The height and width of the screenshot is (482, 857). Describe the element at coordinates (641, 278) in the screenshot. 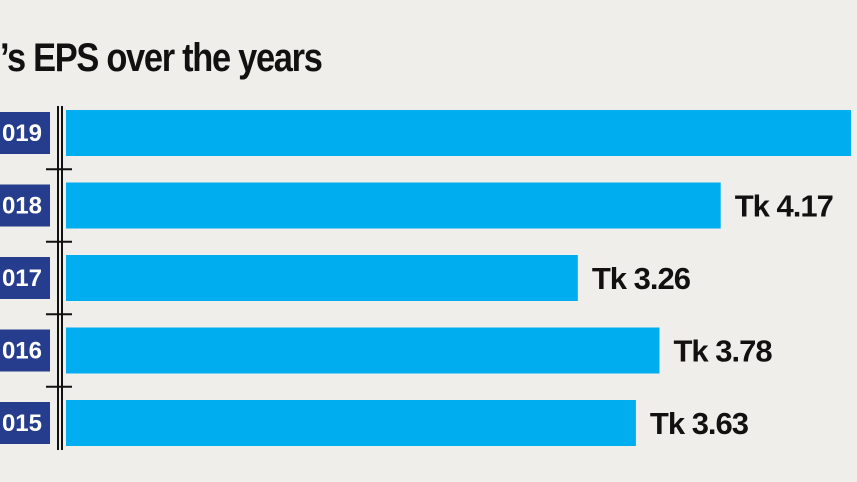

I see `data-label: Tk 3.26` at that location.